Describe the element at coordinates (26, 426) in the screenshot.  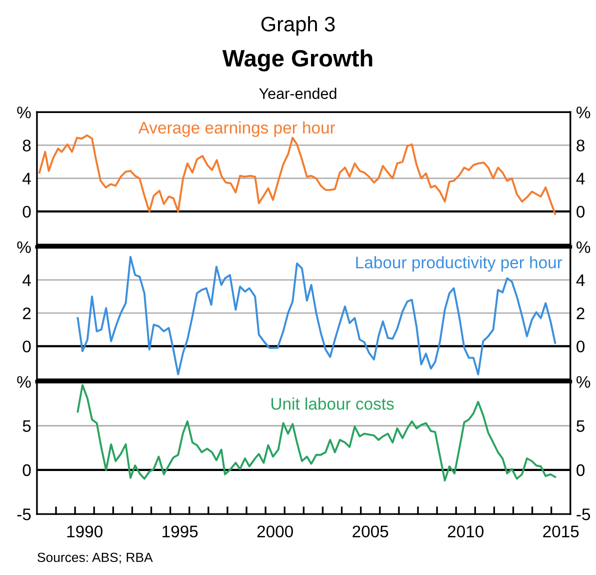
I see `y-tick-label: 5` at that location.